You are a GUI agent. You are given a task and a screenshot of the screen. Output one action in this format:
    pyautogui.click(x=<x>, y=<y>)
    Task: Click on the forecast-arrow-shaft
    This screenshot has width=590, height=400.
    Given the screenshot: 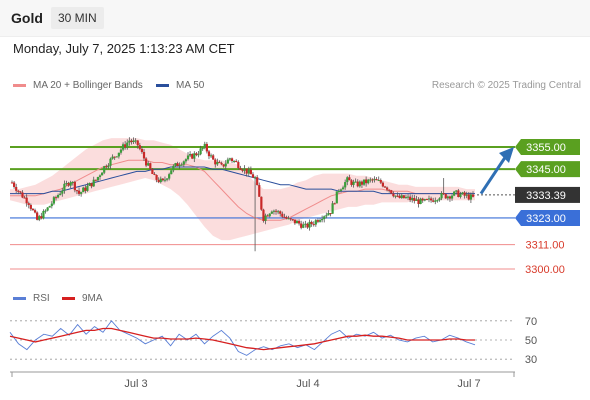 What is the action you would take?
    pyautogui.click(x=493, y=175)
    